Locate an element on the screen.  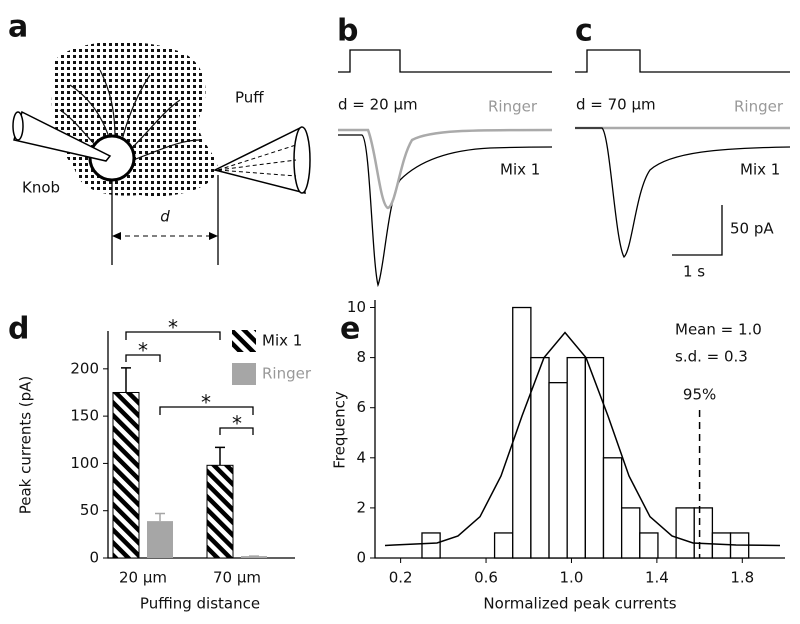
x-tick-label: 0.6 is located at coordinates (486, 578).